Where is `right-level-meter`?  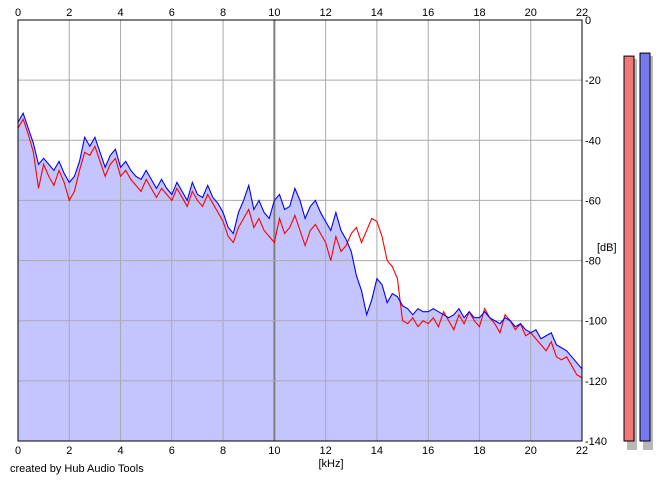 right-level-meter is located at coordinates (645, 247).